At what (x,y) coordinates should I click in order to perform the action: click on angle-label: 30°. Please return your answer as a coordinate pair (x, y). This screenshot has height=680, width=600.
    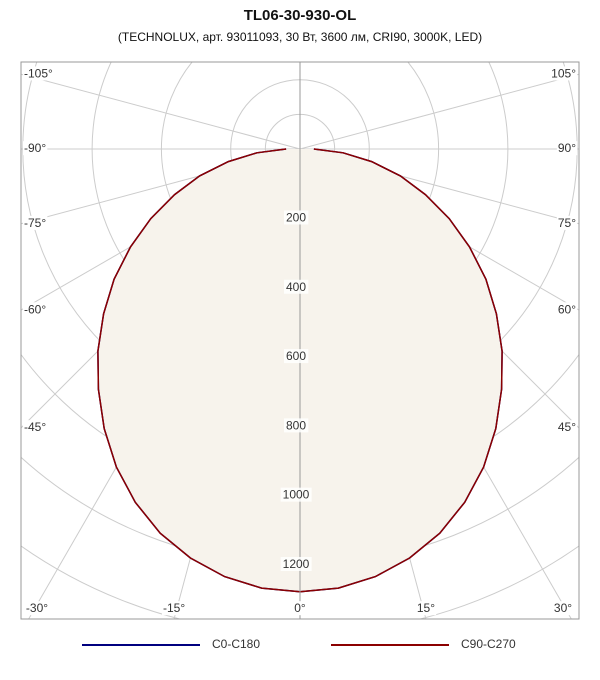
    Looking at the image, I should click on (563, 608).